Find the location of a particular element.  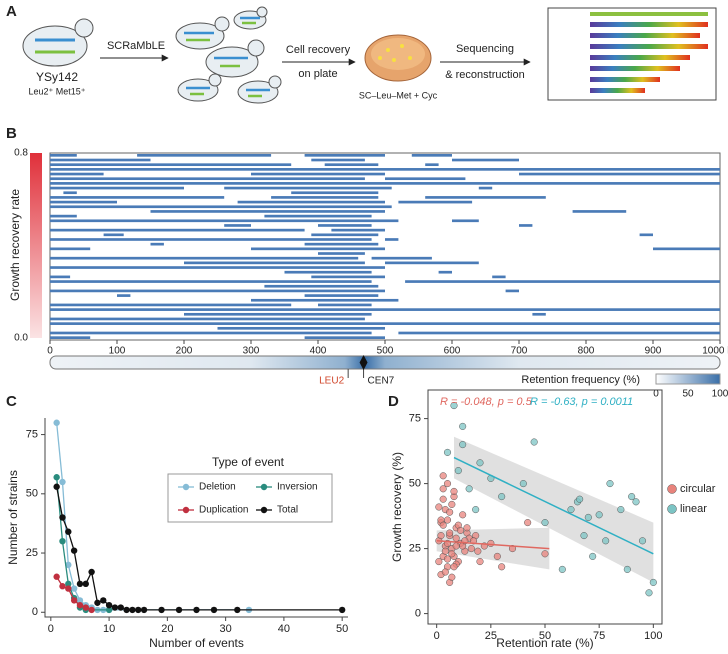

reconstructions is located at coordinates (649, 57).